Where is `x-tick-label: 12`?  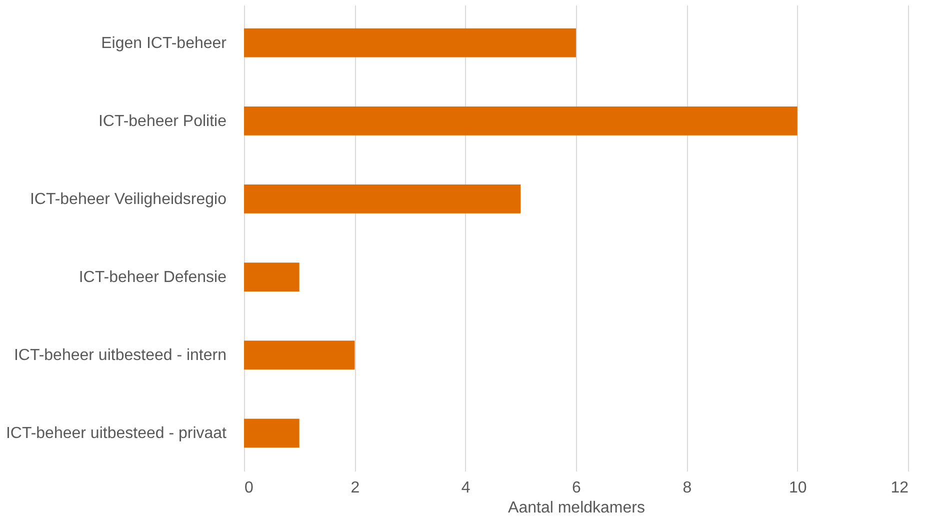
x-tick-label: 12 is located at coordinates (899, 488).